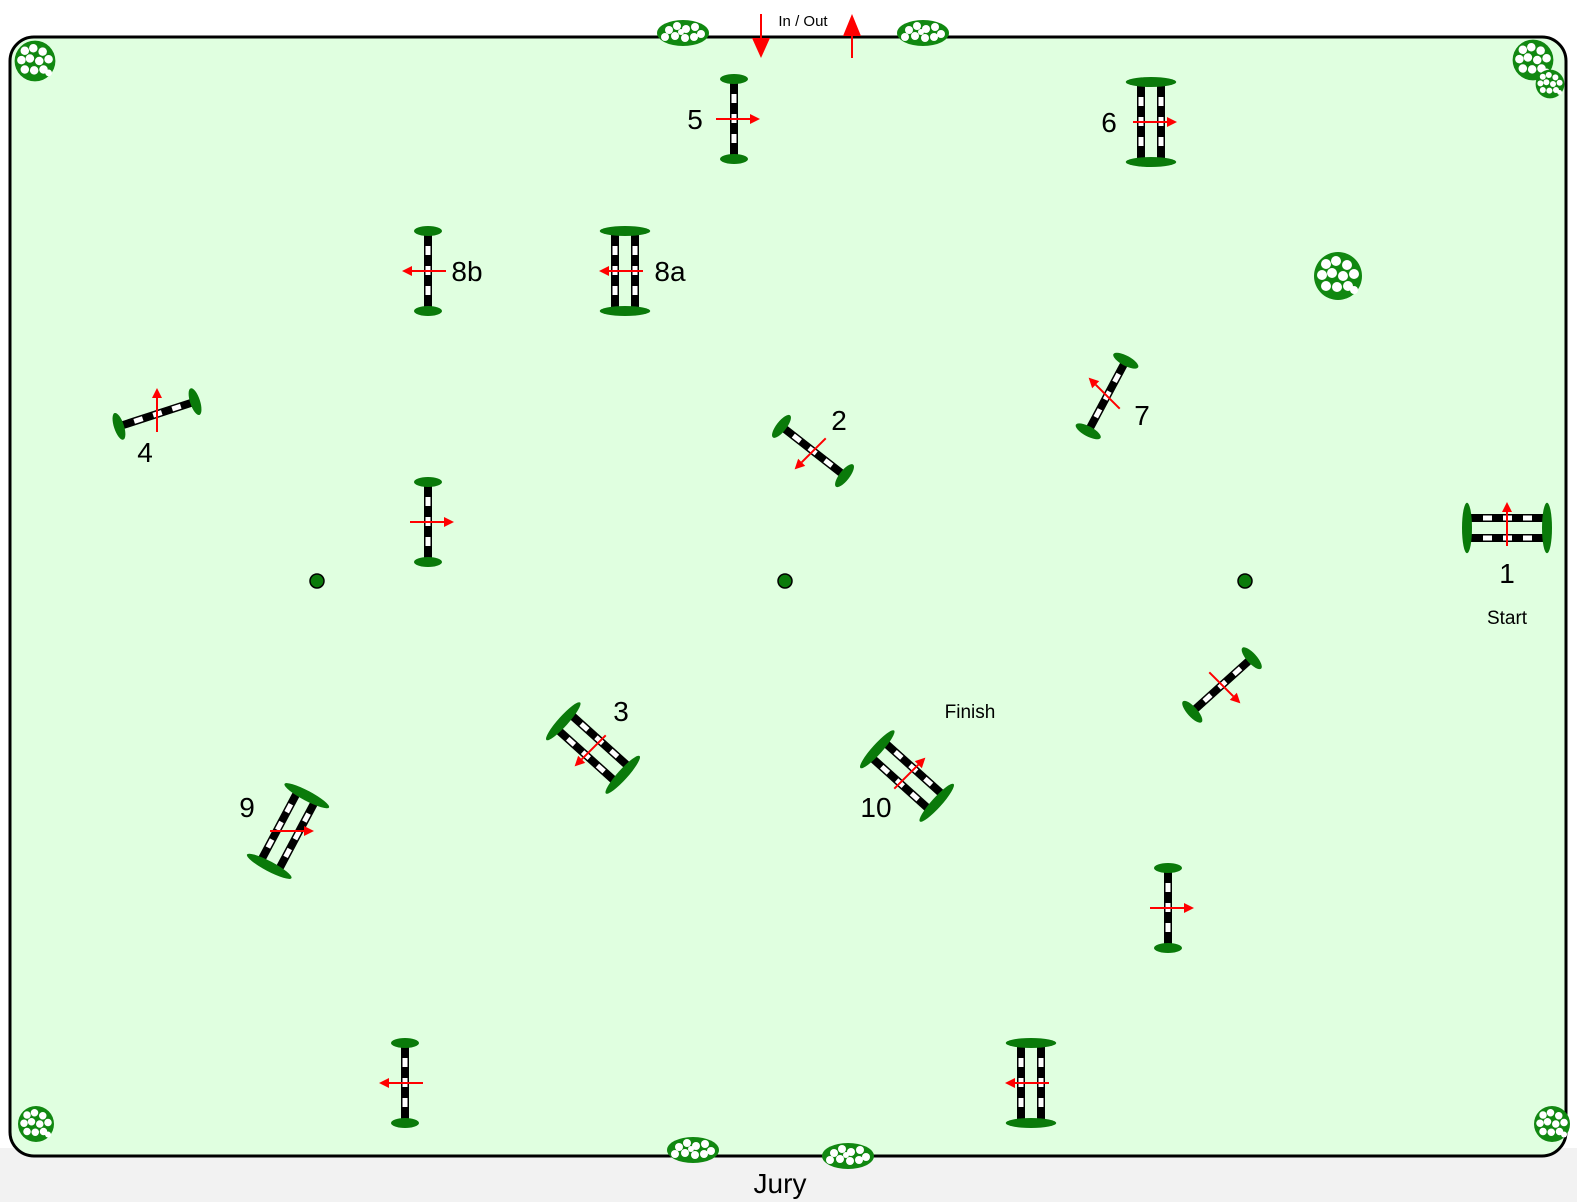 The height and width of the screenshot is (1202, 1577). I want to click on flowerbed-gate-right, so click(923, 33).